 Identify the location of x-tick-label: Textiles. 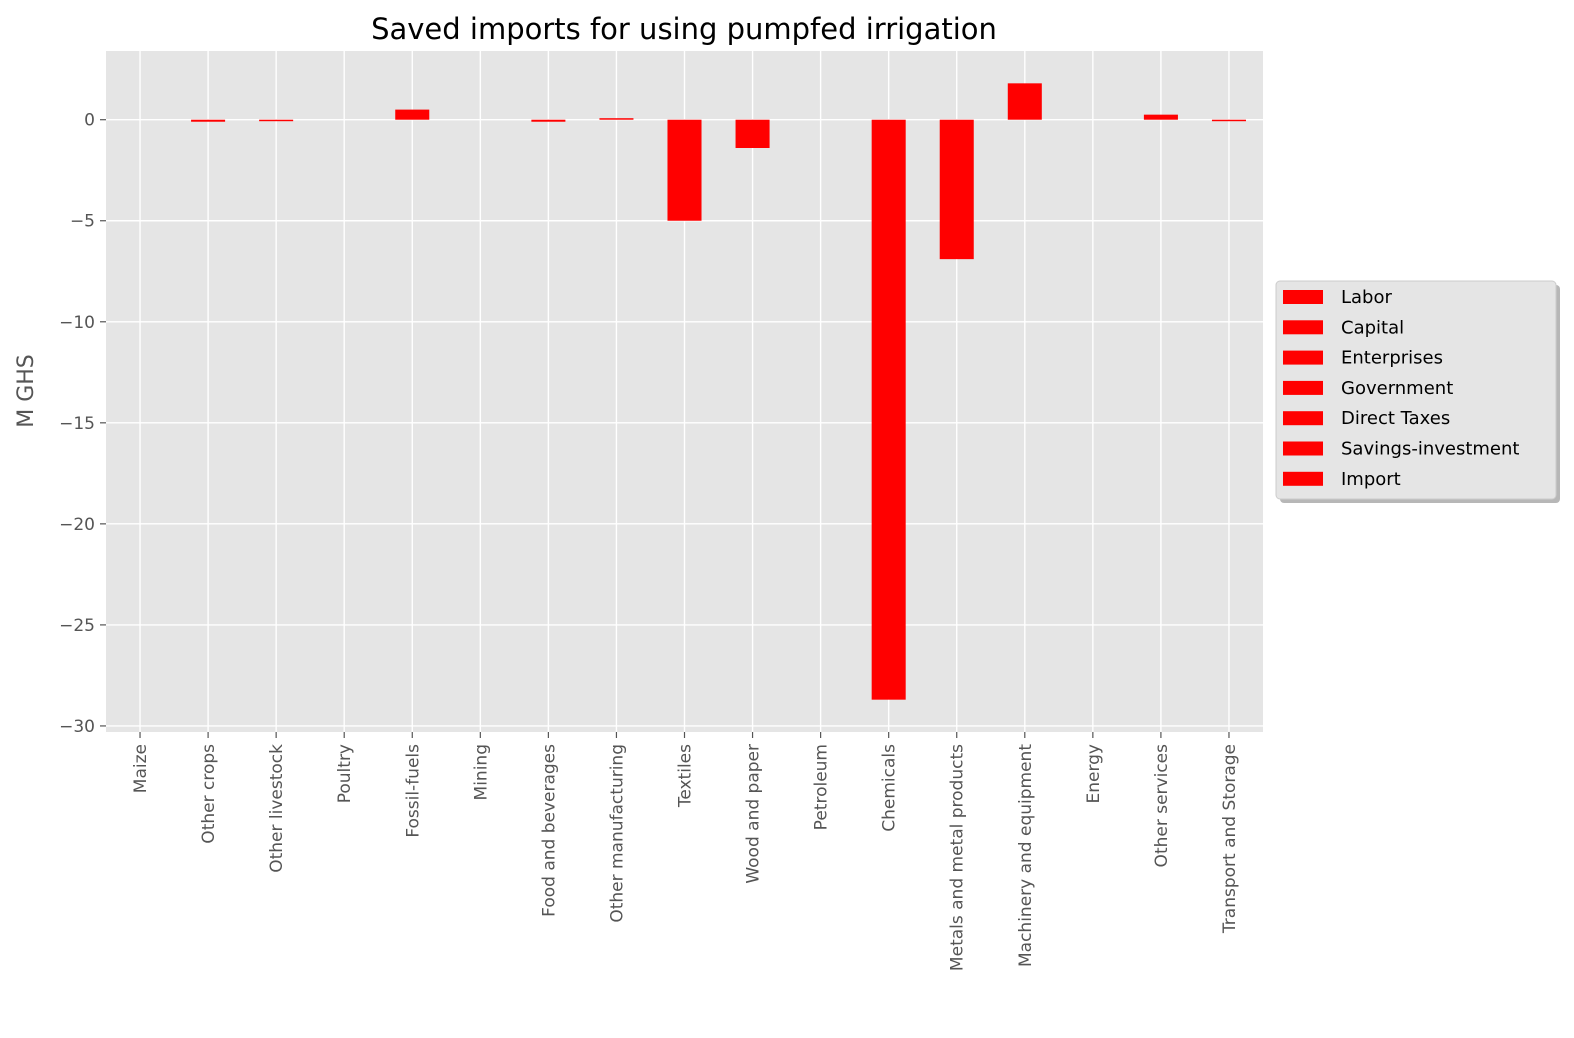
(686, 776).